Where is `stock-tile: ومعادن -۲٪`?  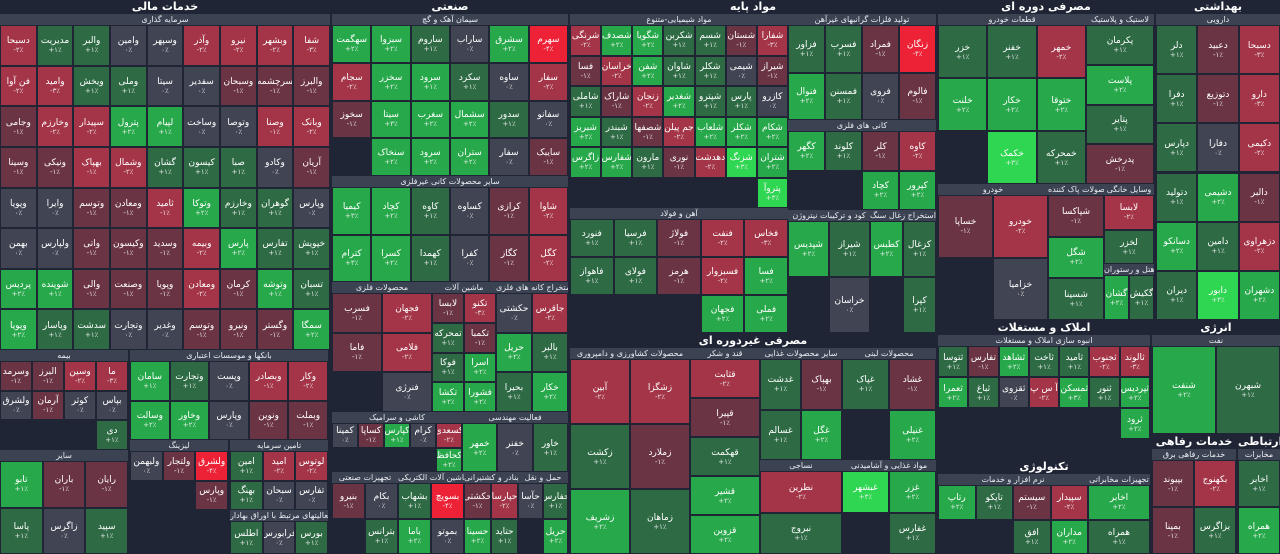
stock-tile: ومعادن -۲٪ is located at coordinates (201, 289).